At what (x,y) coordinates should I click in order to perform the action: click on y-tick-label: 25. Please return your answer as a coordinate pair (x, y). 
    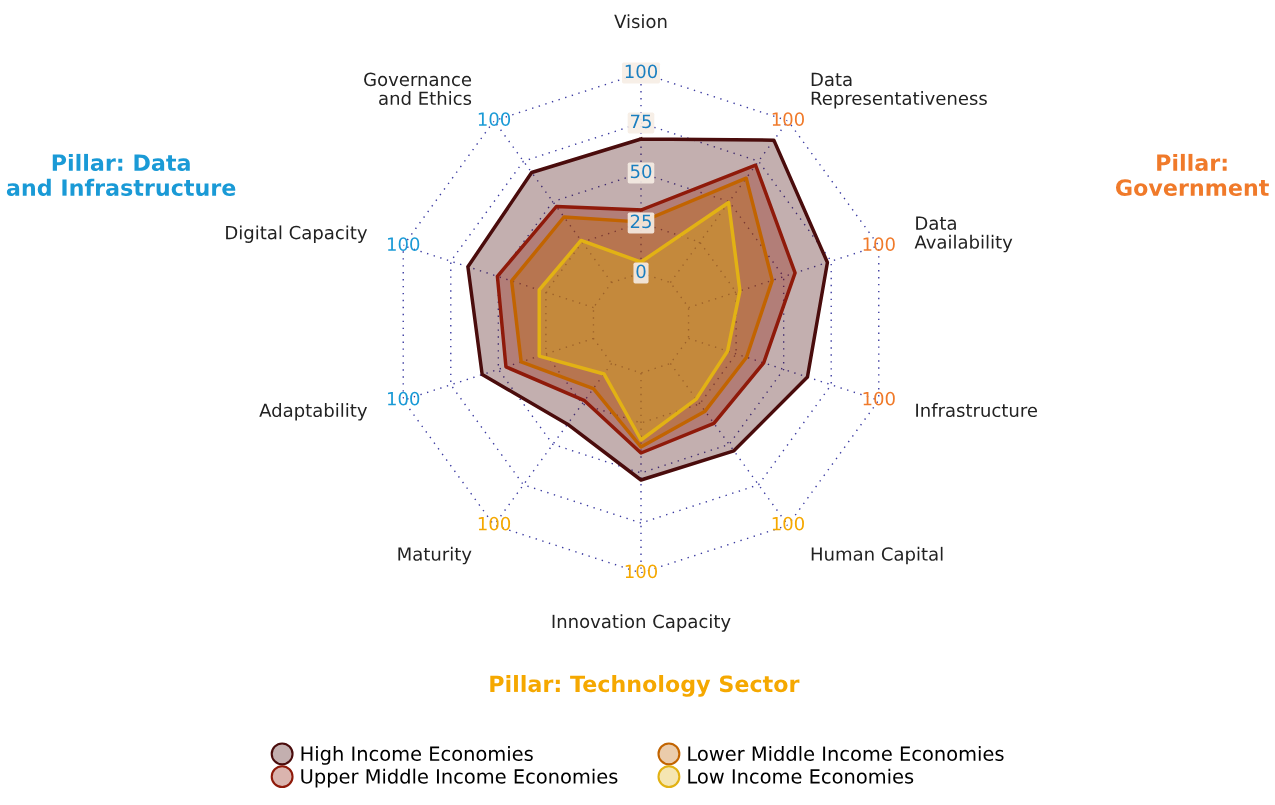
    Looking at the image, I should click on (640, 221).